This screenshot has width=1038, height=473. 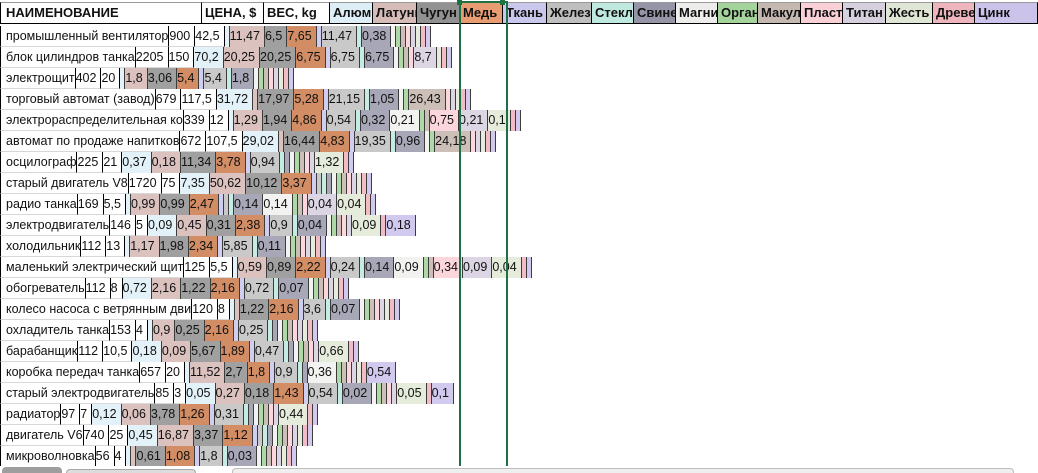 I want to click on cell-dreves-row21, so click(x=289, y=456).